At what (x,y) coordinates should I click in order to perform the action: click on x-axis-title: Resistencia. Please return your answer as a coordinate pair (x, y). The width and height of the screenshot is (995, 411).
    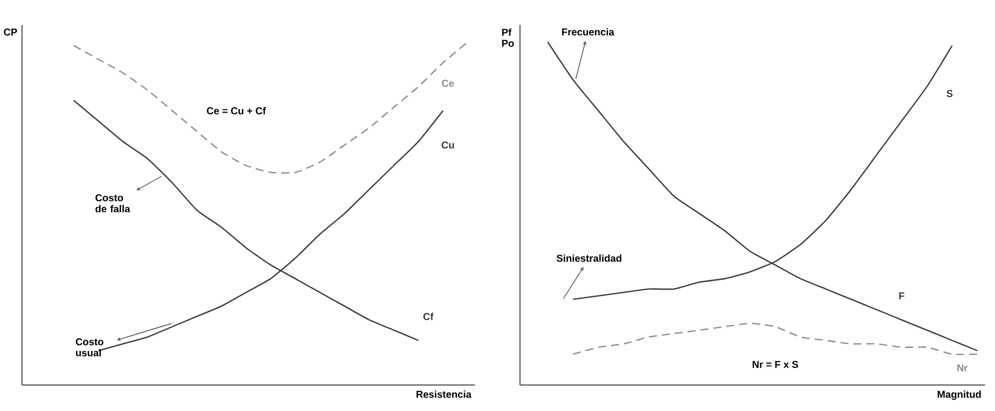
    Looking at the image, I should click on (444, 394).